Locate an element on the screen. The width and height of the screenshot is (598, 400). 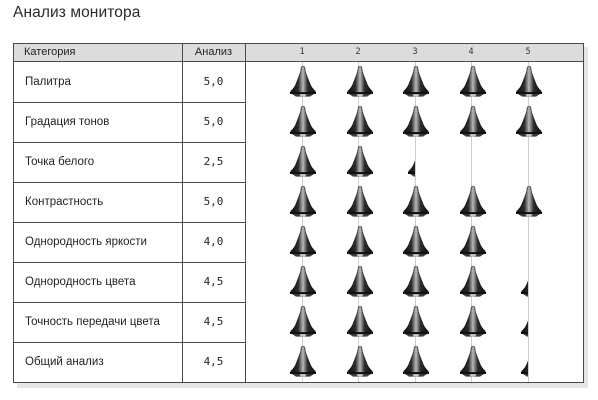
score-value: 2,5 is located at coordinates (213, 161).